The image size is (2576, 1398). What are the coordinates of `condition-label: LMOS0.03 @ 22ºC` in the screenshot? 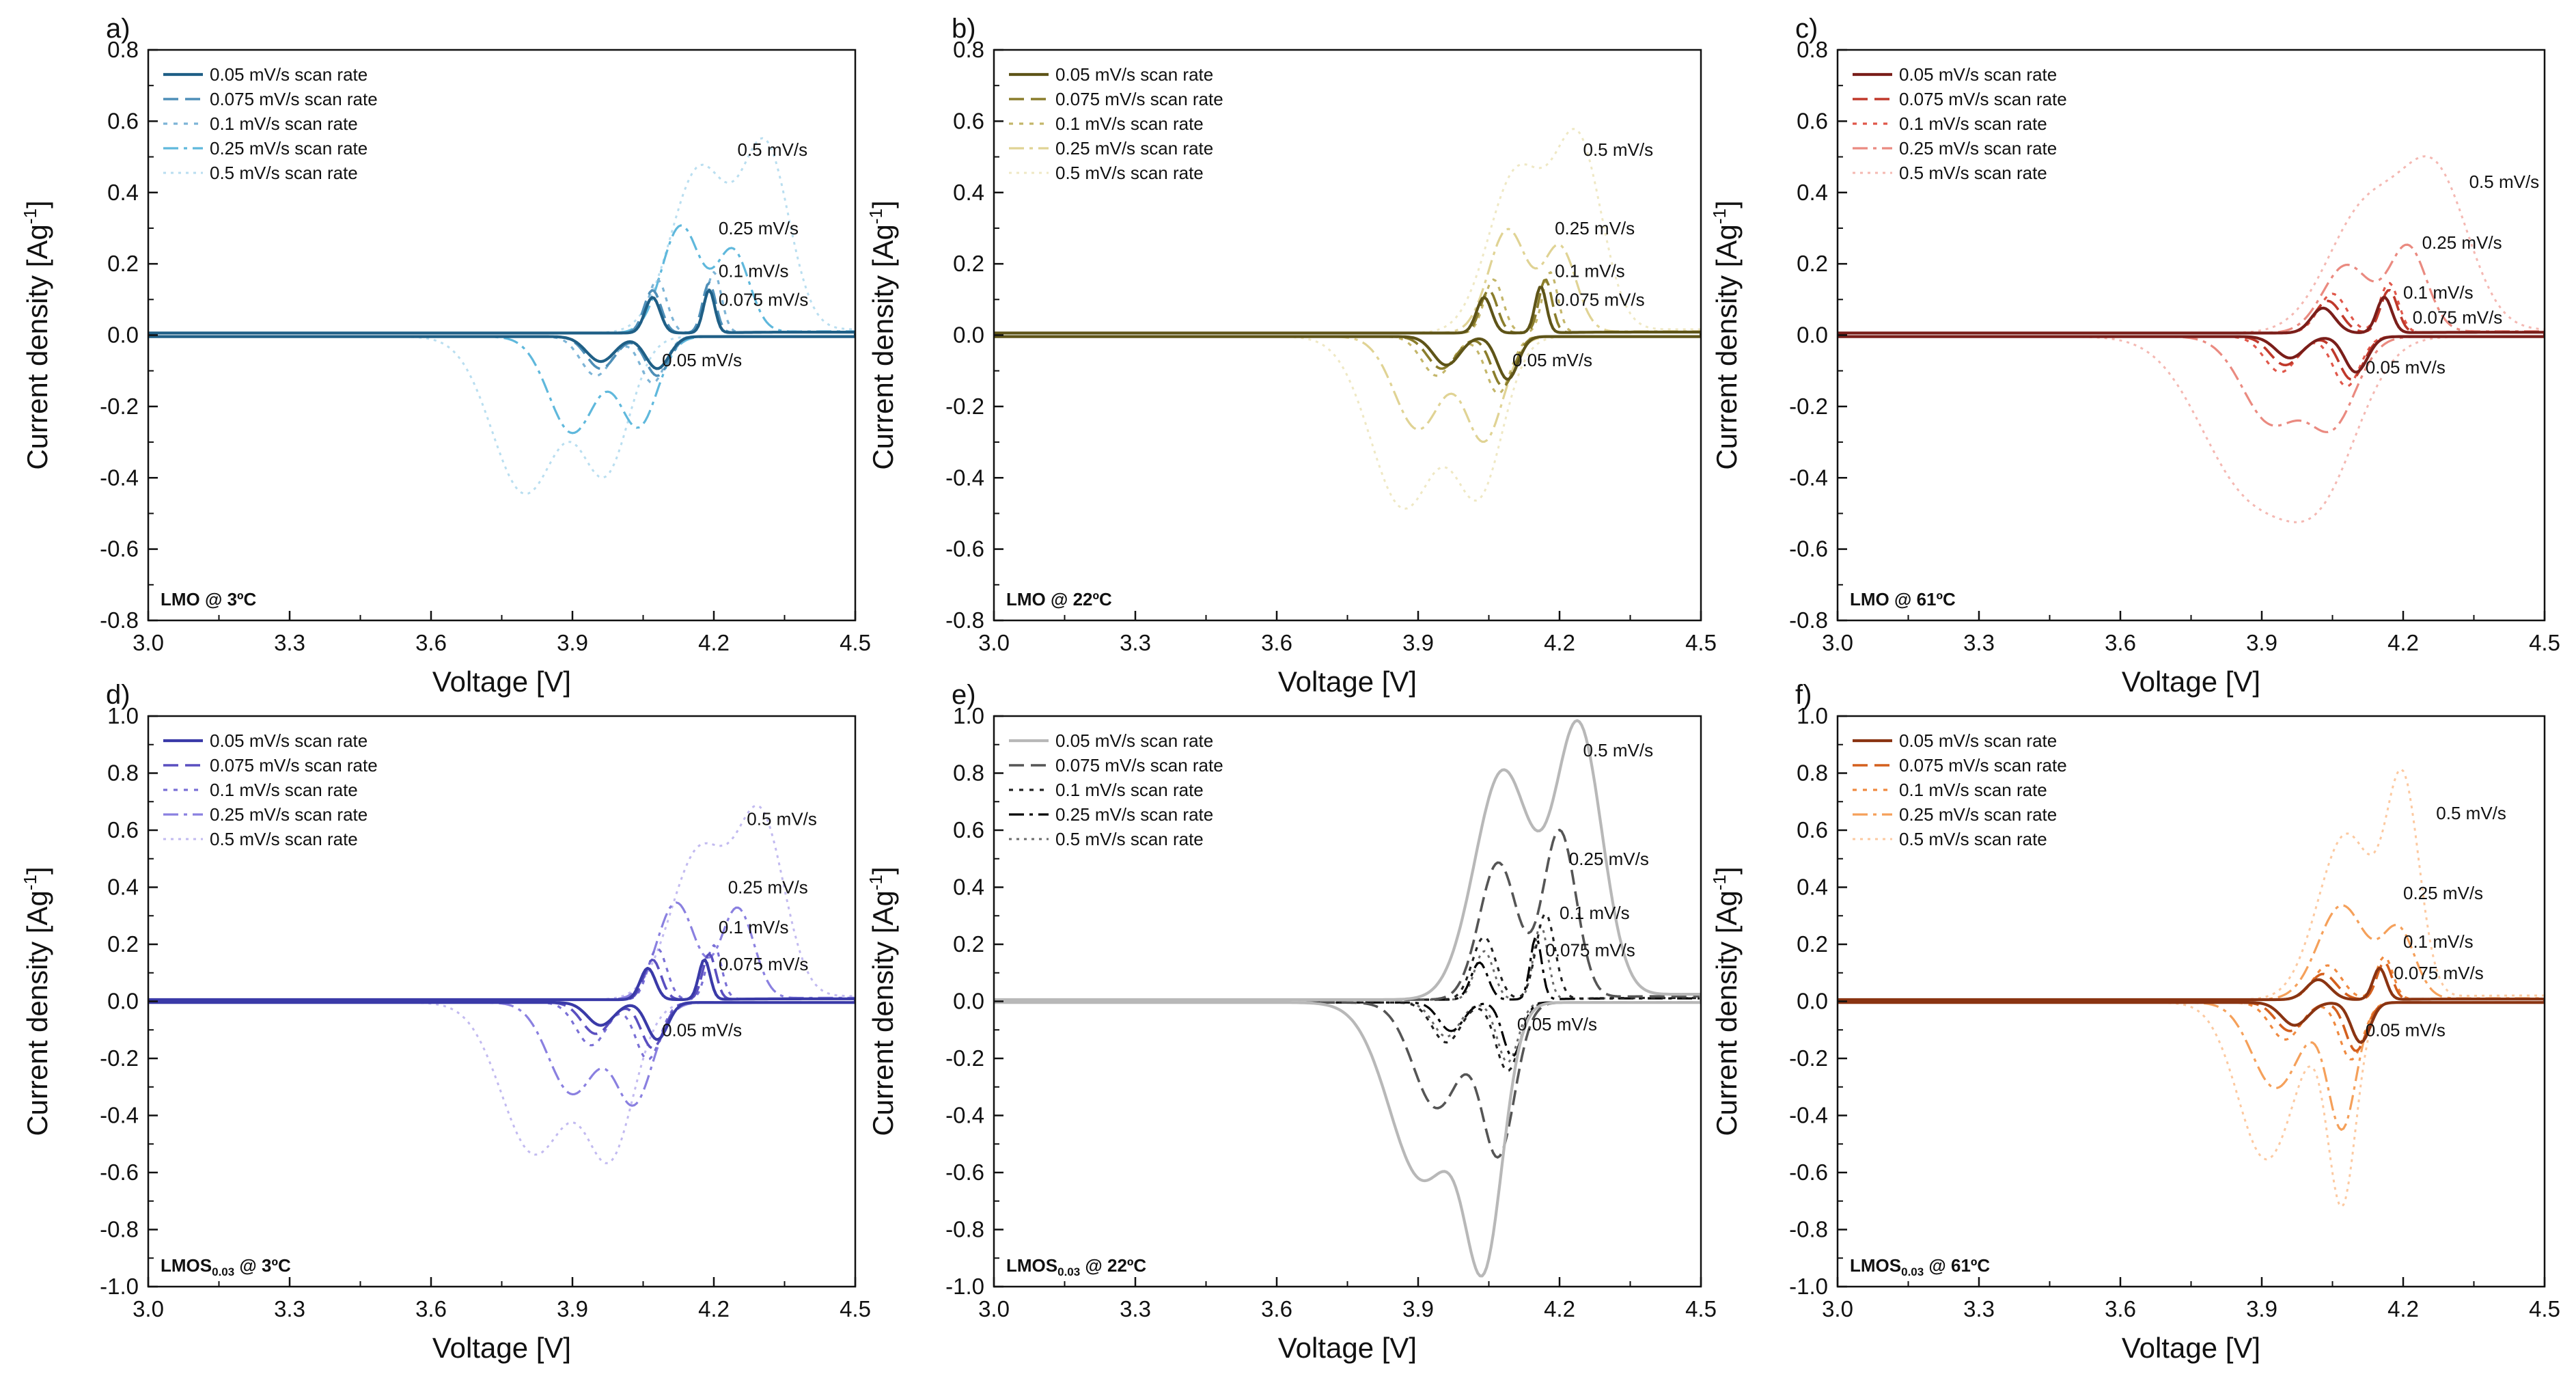 It's located at (1076, 1266).